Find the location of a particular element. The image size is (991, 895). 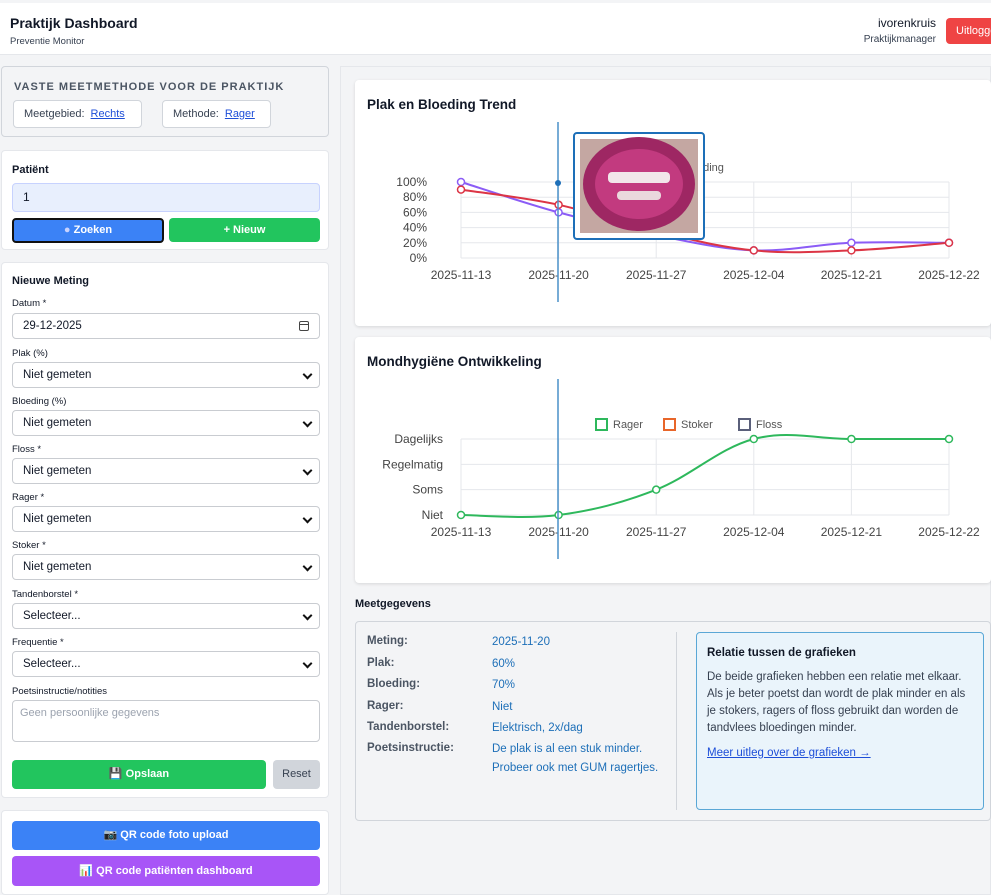

photo-gums is located at coordinates (639, 184).